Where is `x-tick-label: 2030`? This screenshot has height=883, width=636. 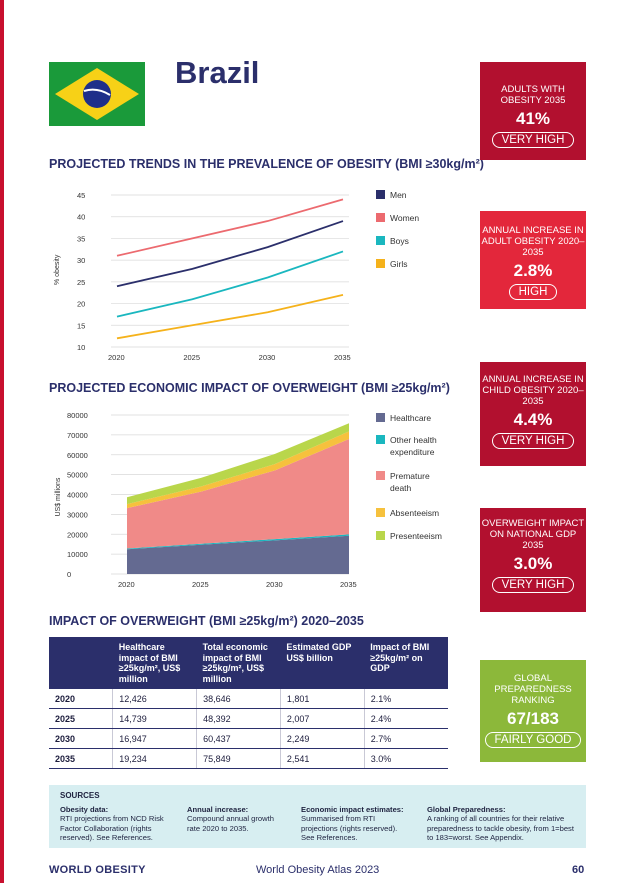 x-tick-label: 2030 is located at coordinates (267, 357).